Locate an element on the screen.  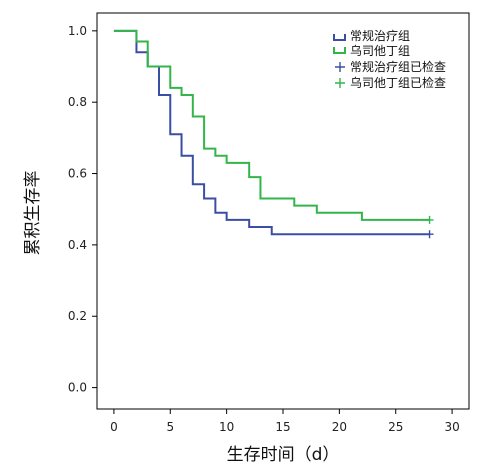
x-tick-label: 30 is located at coordinates (451, 427).